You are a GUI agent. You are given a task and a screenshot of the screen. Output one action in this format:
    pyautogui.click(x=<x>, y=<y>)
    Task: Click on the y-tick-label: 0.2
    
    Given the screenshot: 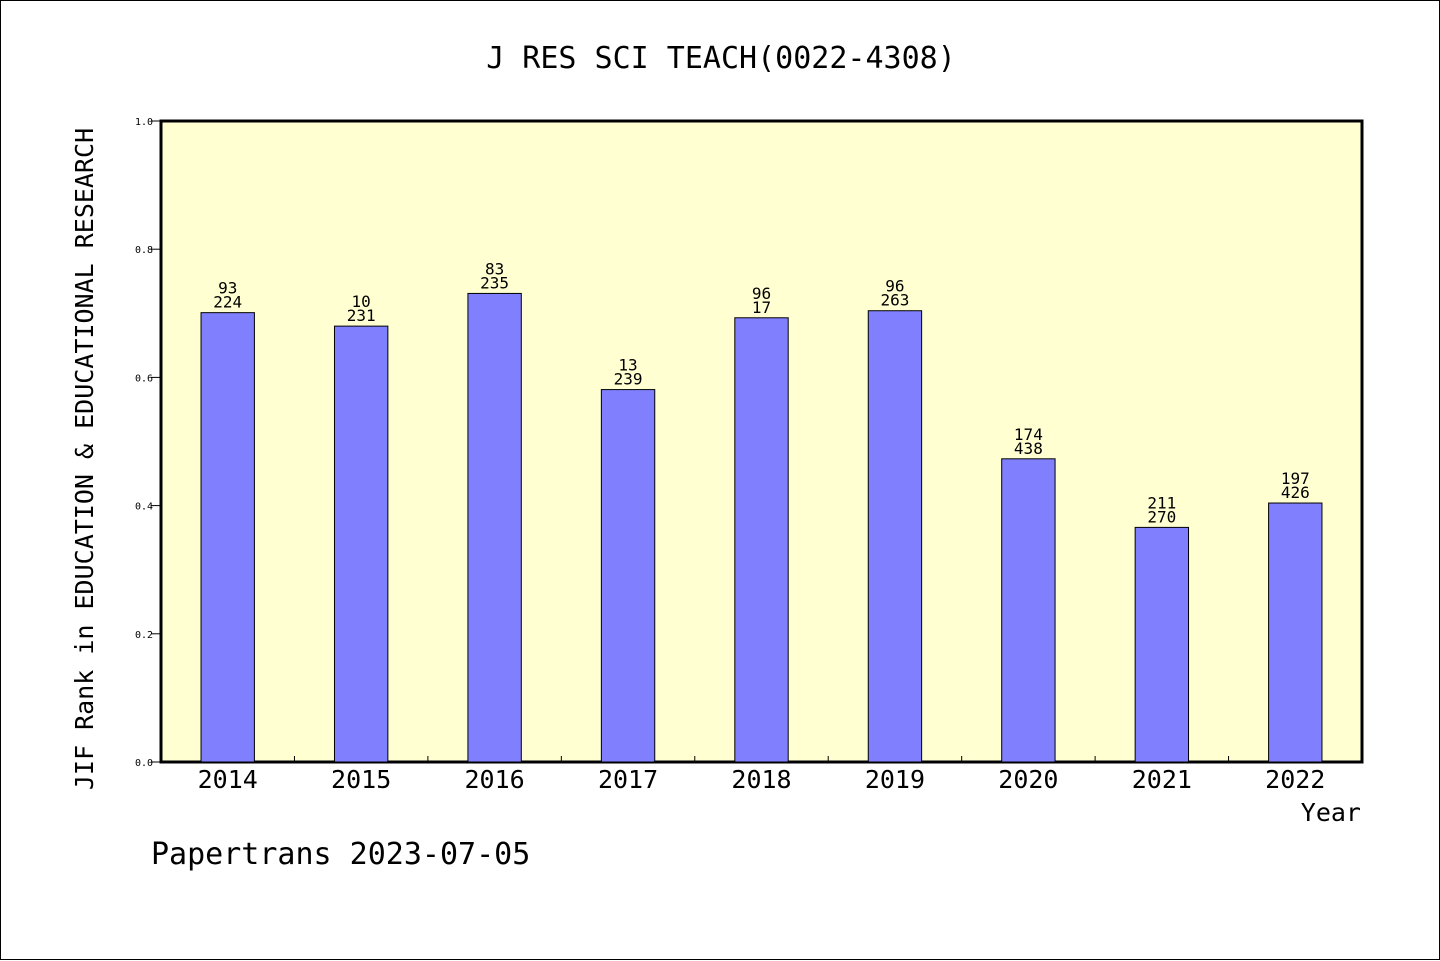 What is the action you would take?
    pyautogui.click(x=144, y=635)
    